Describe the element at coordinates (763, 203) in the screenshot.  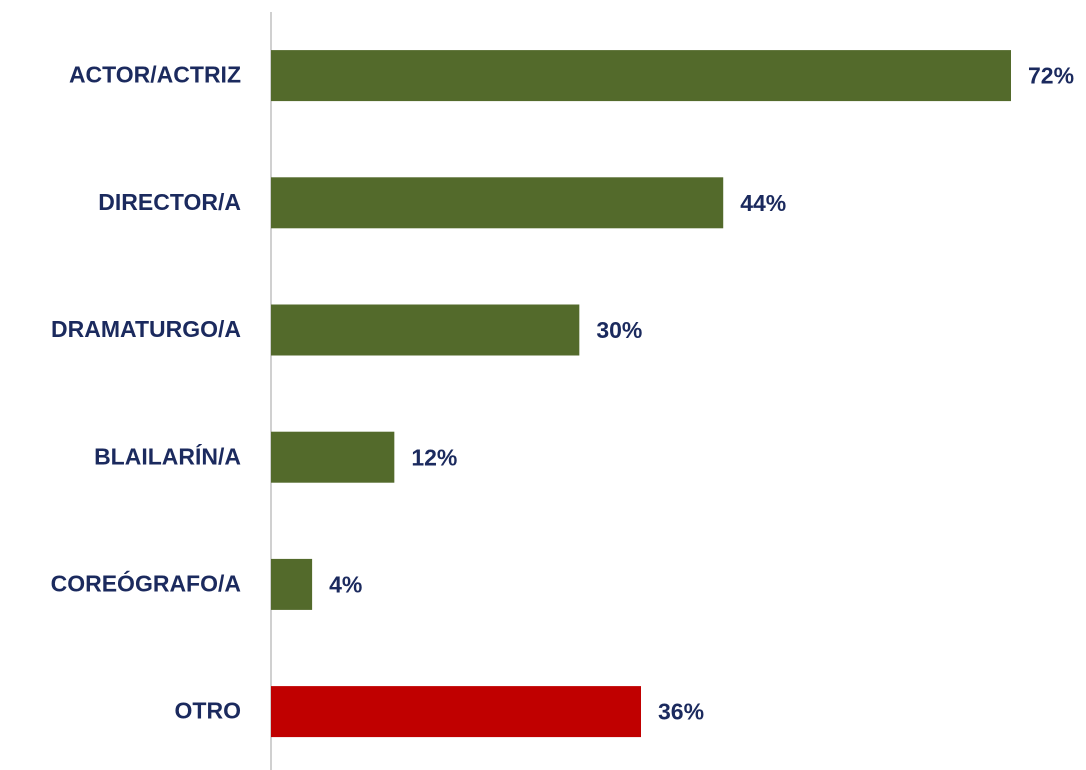
I see `value-label: 44%` at that location.